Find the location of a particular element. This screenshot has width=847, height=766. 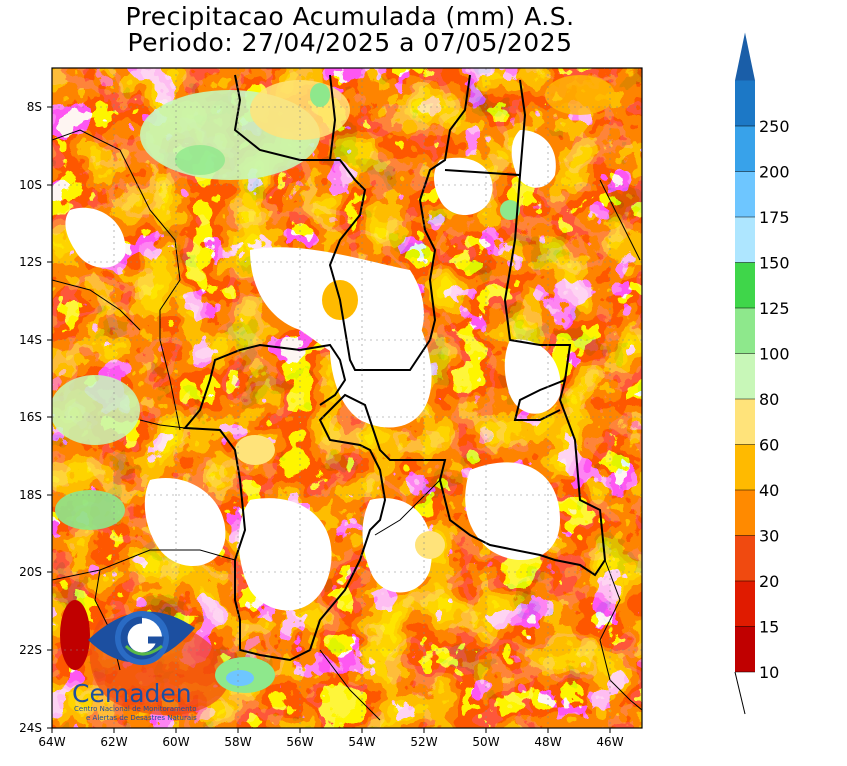

colorbar-label: 250 is located at coordinates (774, 126).